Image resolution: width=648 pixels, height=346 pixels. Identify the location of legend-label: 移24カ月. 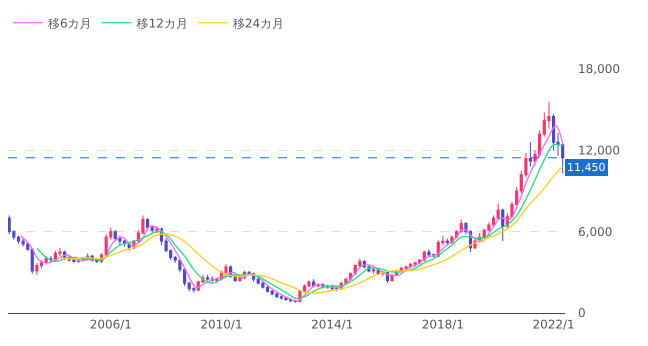
(258, 23).